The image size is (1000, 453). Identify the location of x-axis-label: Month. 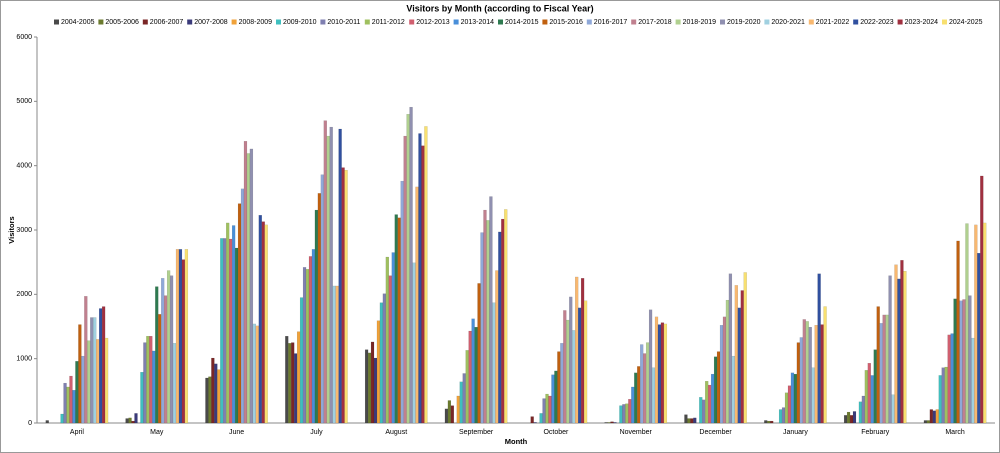
(516, 441).